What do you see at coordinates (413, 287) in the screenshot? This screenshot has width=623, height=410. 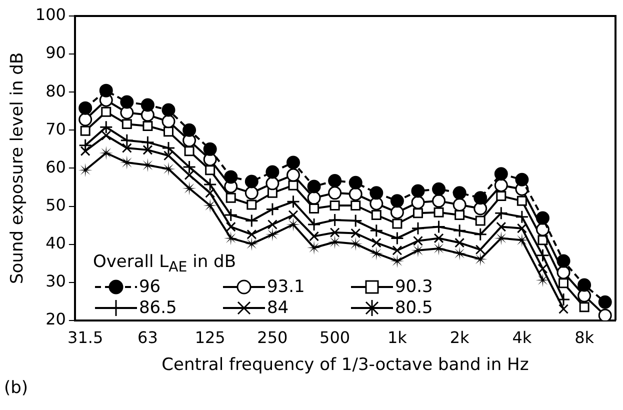 I see `legend-label: 90.3` at bounding box center [413, 287].